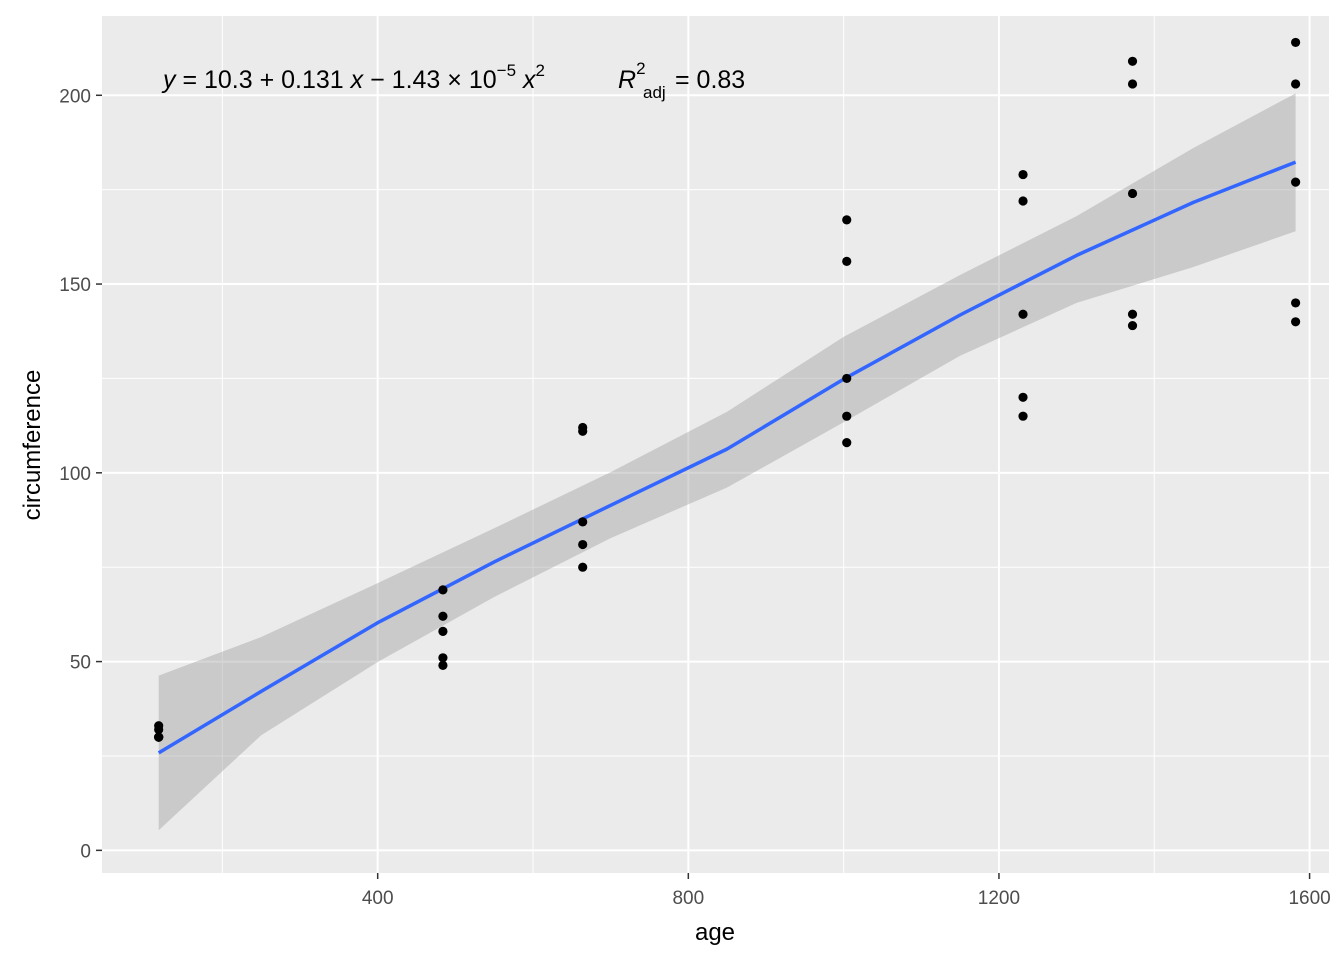 This screenshot has width=1344, height=960. What do you see at coordinates (169, 80) in the screenshot?
I see `eq-y-var: y` at bounding box center [169, 80].